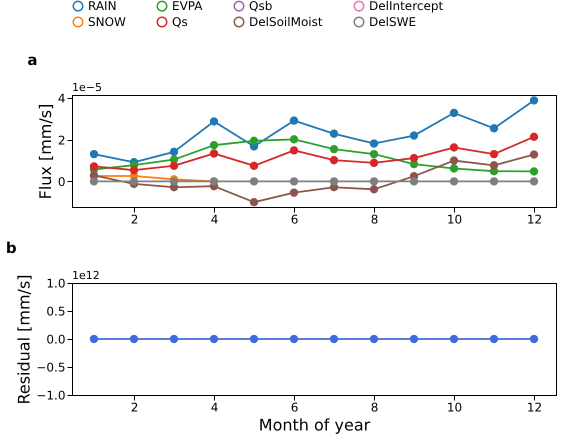 This screenshot has width=579, height=439. What do you see at coordinates (180, 22) in the screenshot?
I see `legend-label: Qs` at bounding box center [180, 22].